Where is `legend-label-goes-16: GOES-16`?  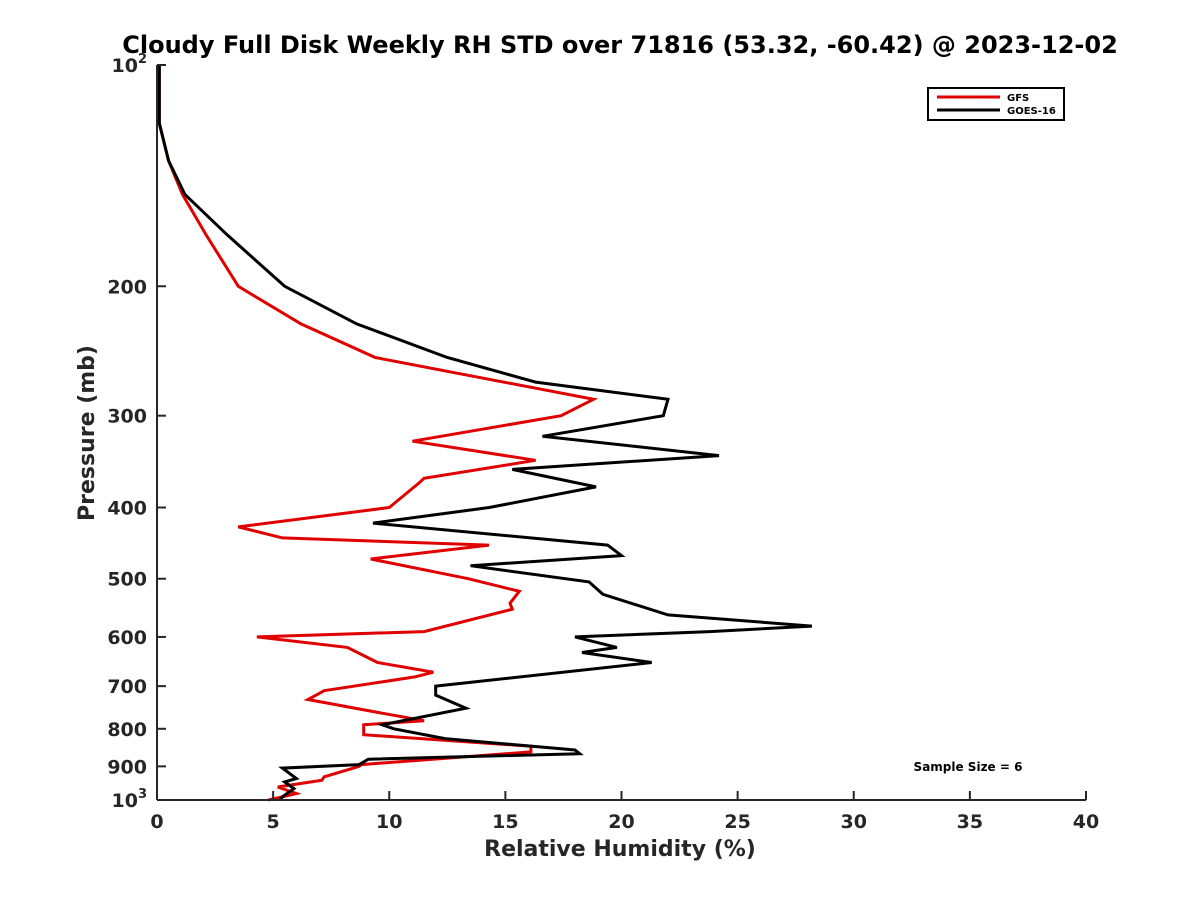 legend-label-goes-16: GOES-16 is located at coordinates (1031, 111).